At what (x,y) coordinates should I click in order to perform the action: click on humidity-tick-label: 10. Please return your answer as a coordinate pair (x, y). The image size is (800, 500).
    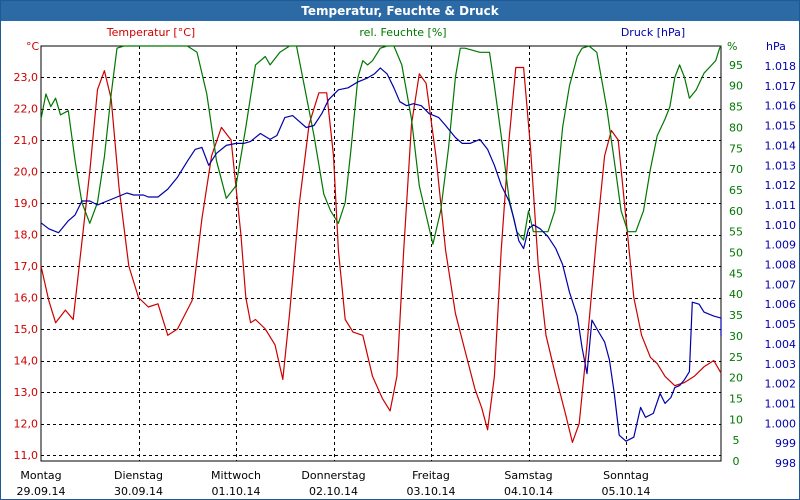
    Looking at the image, I should click on (736, 419).